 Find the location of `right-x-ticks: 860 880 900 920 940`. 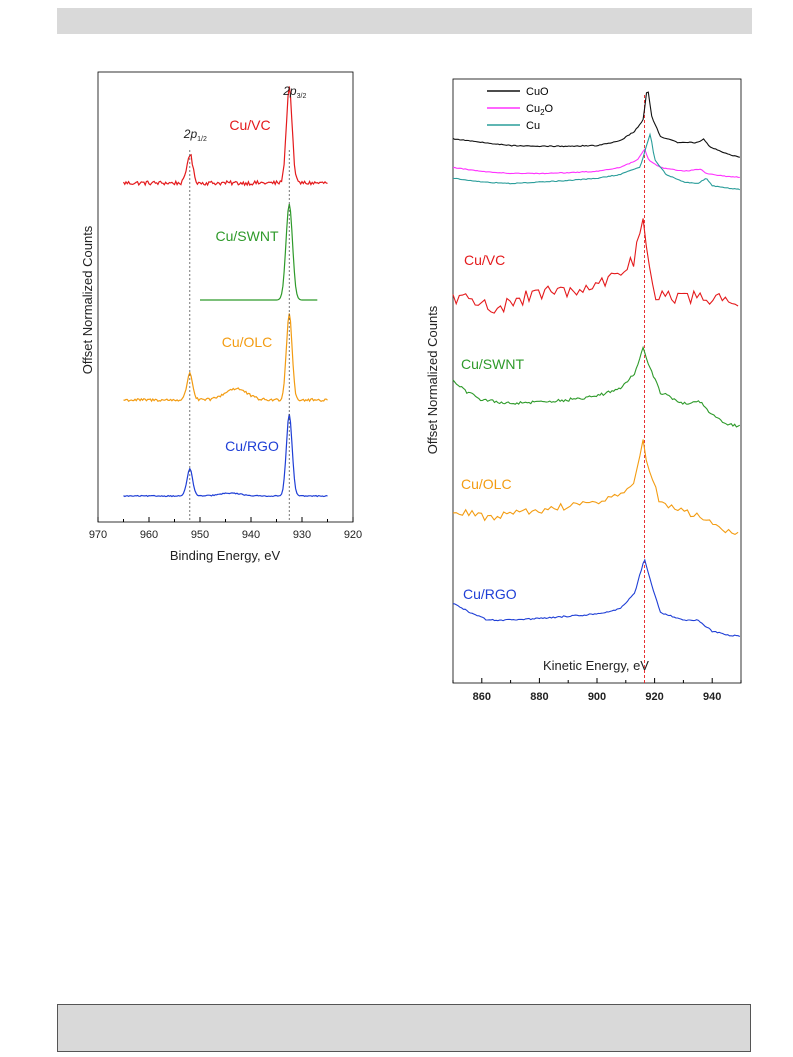

right-x-ticks: 860 880 900 920 940 is located at coordinates (597, 690).